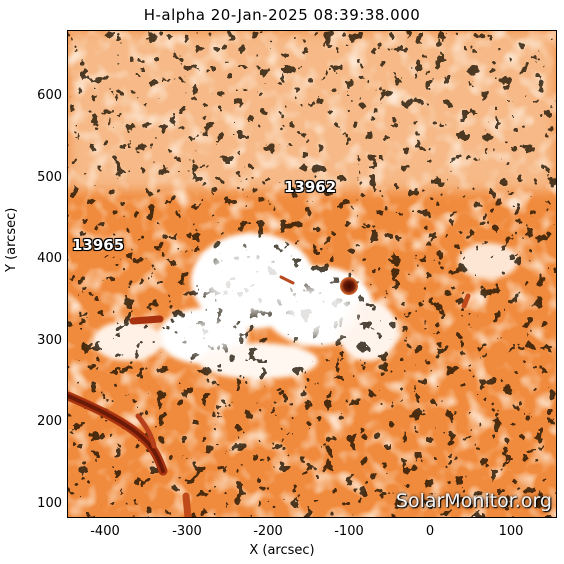 Image resolution: width=564 pixels, height=564 pixels. Describe the element at coordinates (511, 531) in the screenshot. I see `x-tick-label: 100` at that location.